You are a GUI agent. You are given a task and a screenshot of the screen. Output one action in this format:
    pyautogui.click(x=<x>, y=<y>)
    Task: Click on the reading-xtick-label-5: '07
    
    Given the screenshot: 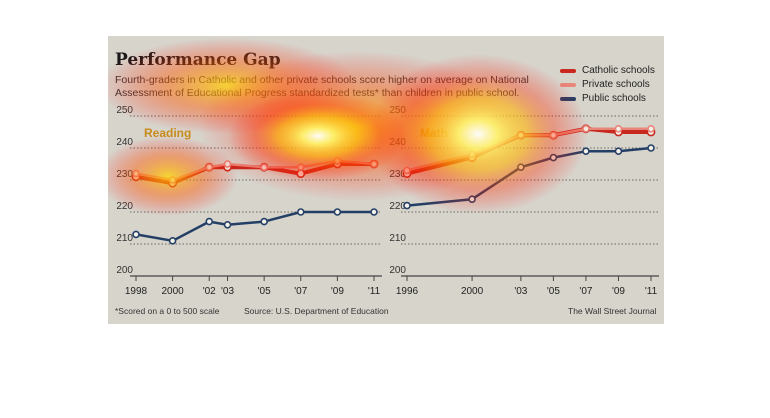 What is the action you would take?
    pyautogui.click(x=300, y=291)
    